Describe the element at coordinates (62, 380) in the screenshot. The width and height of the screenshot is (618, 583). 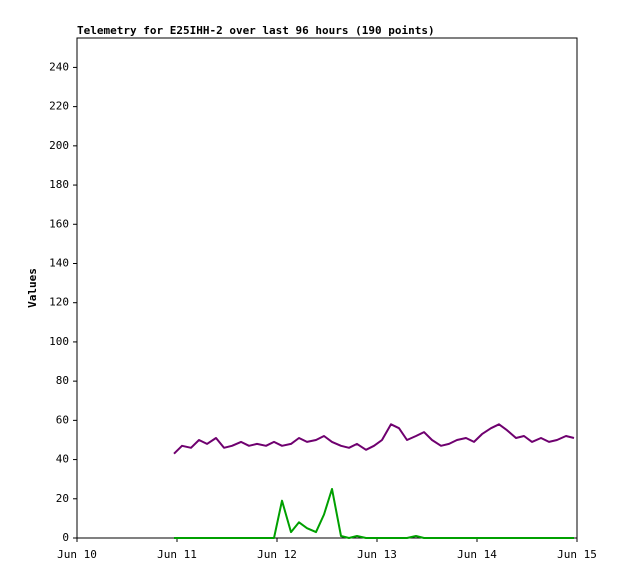
I see `y-tick-label: 80` at that location.